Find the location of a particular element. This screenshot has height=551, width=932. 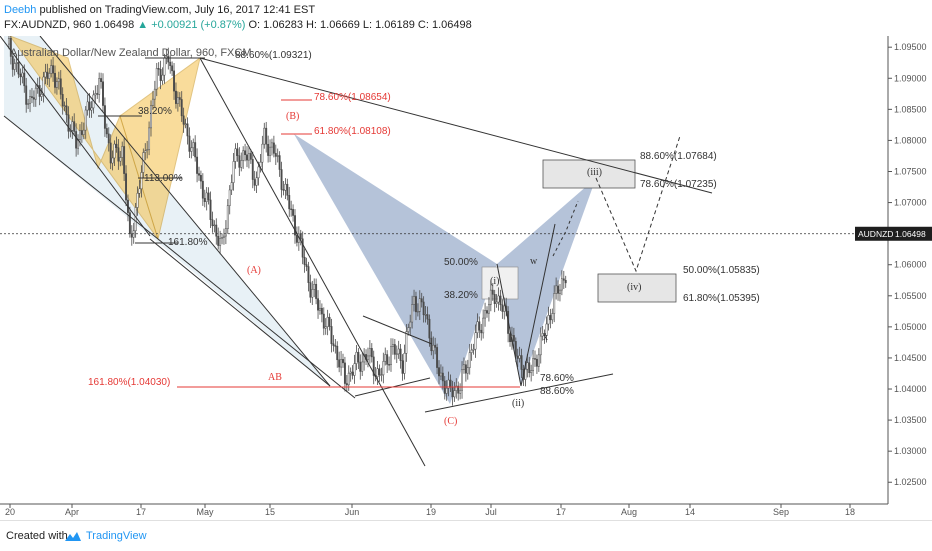

annotation-fib-886-top: 88.60%(1.09321) is located at coordinates (273, 55).